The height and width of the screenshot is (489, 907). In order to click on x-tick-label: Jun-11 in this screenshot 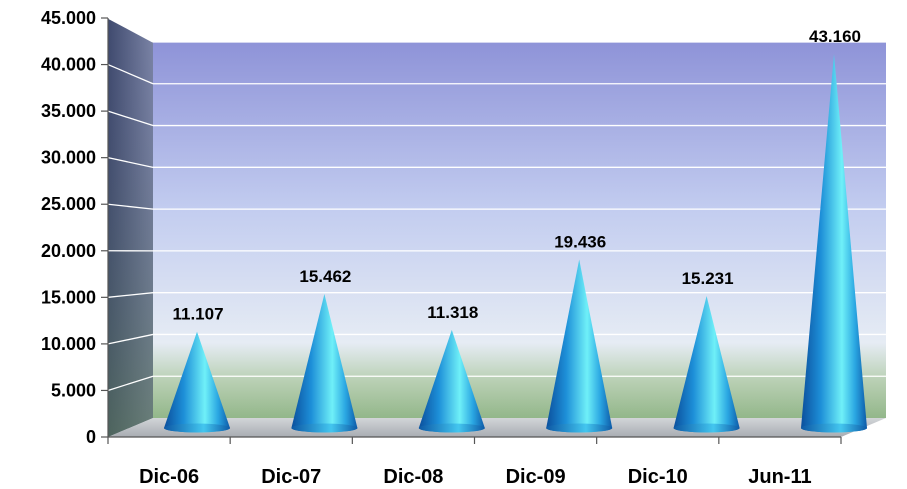, I will do `click(779, 477)`.